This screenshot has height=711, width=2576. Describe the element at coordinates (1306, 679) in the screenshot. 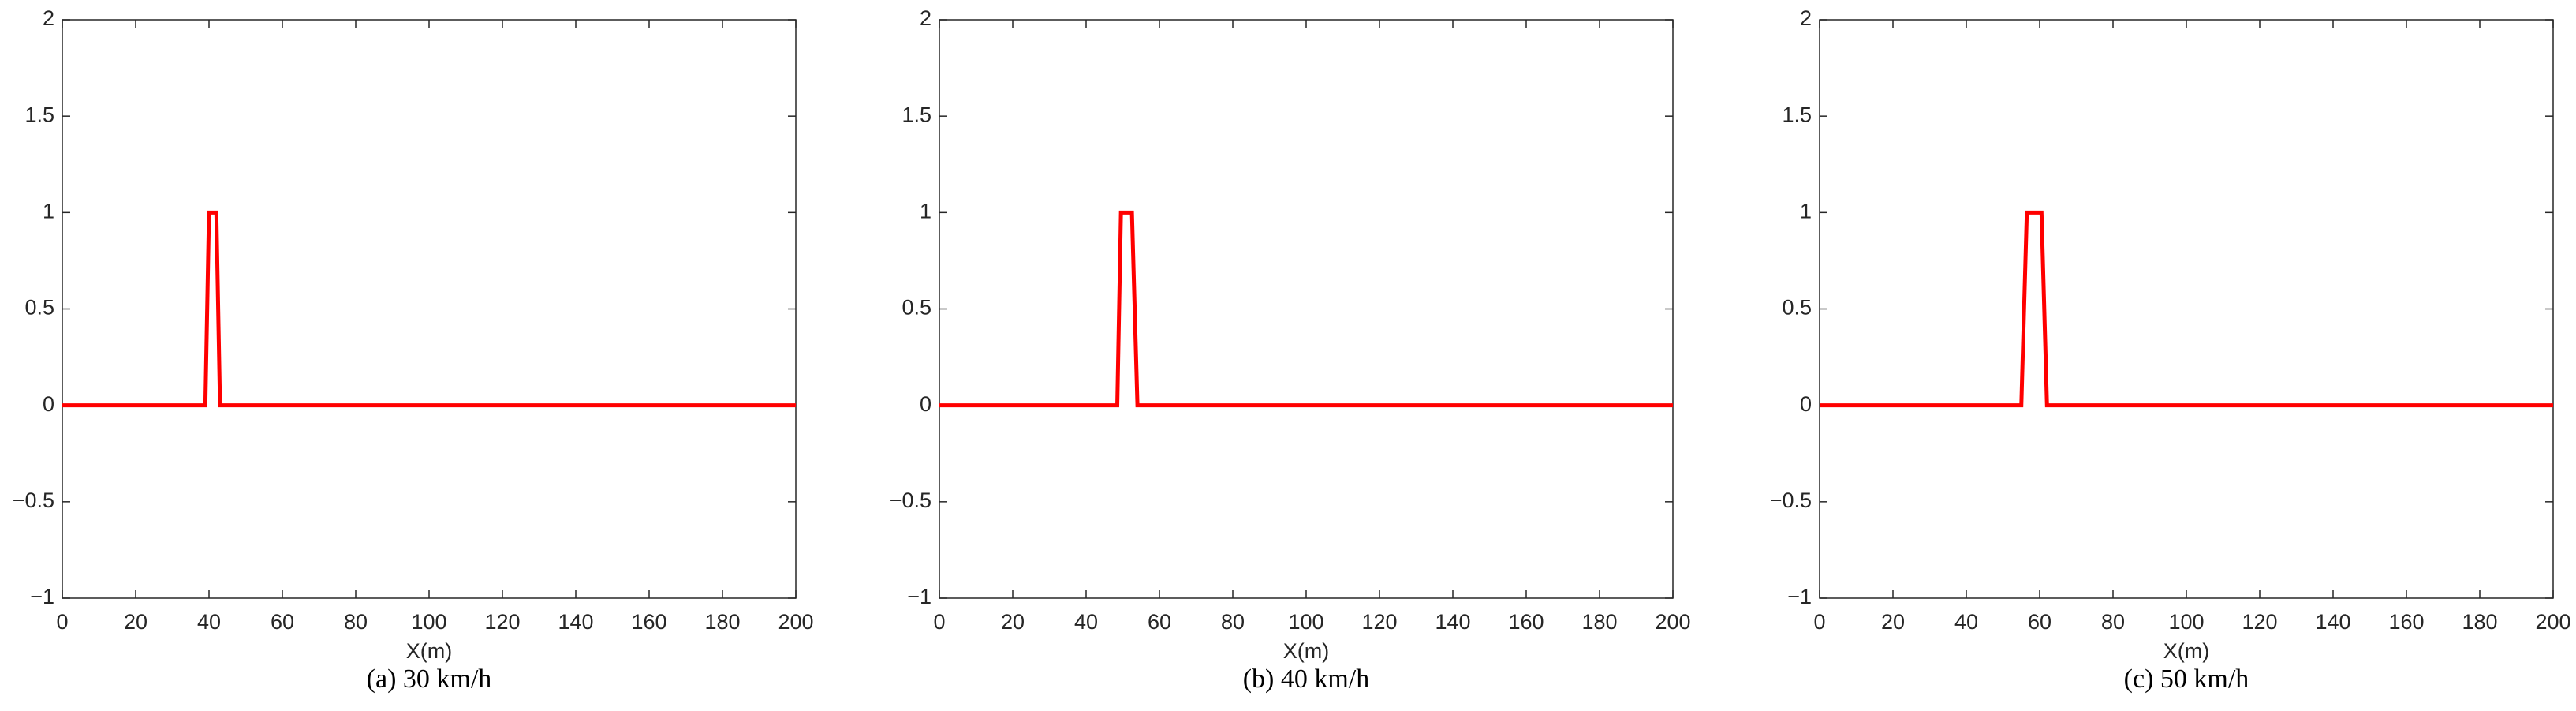

I see `caption: (b) 40 km/h` at that location.